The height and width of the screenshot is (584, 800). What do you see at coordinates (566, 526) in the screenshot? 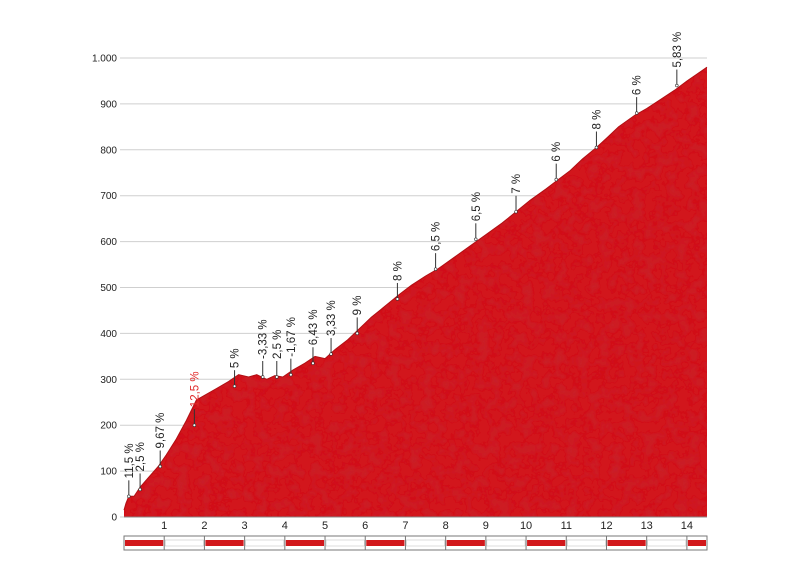
I see `x-tick-label: 11` at bounding box center [566, 526].